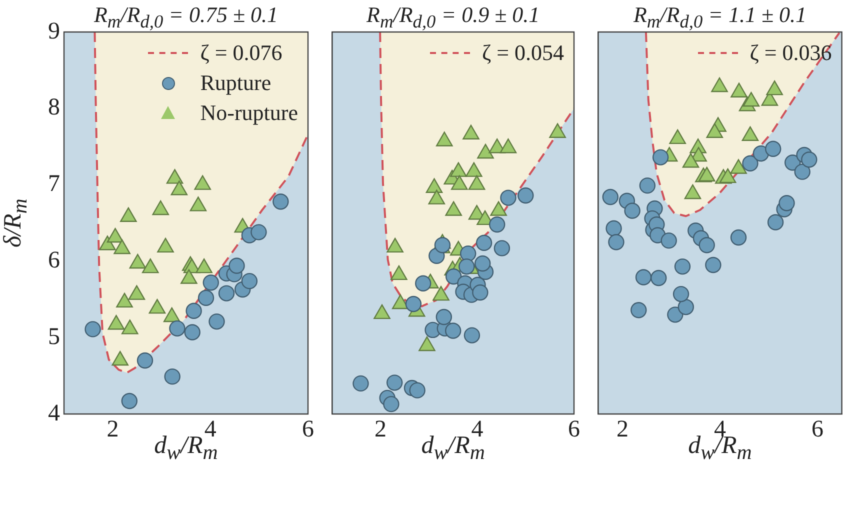 This screenshot has height=520, width=852. What do you see at coordinates (791, 53) in the screenshot?
I see `legend-label: ζ = 0.036` at bounding box center [791, 53].